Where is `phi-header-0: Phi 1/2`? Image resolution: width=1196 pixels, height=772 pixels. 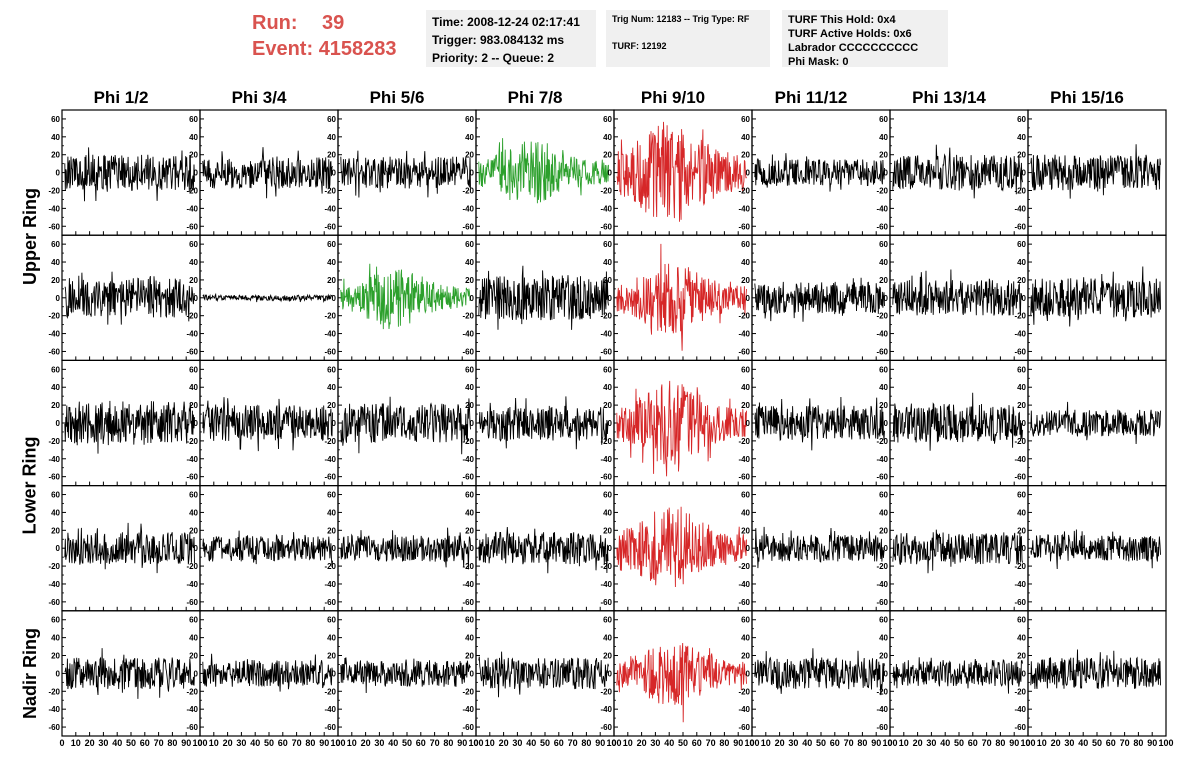 phi-header-0: Phi 1/2 is located at coordinates (121, 97).